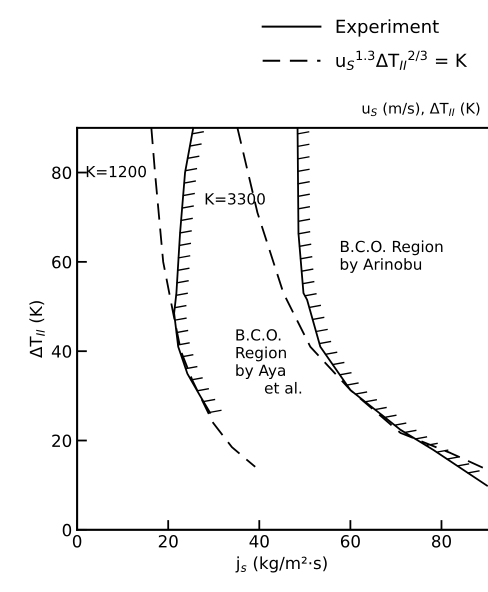 The width and height of the screenshot is (488, 592). What do you see at coordinates (62, 262) in the screenshot?
I see `y-tick-label: 60` at bounding box center [62, 262].